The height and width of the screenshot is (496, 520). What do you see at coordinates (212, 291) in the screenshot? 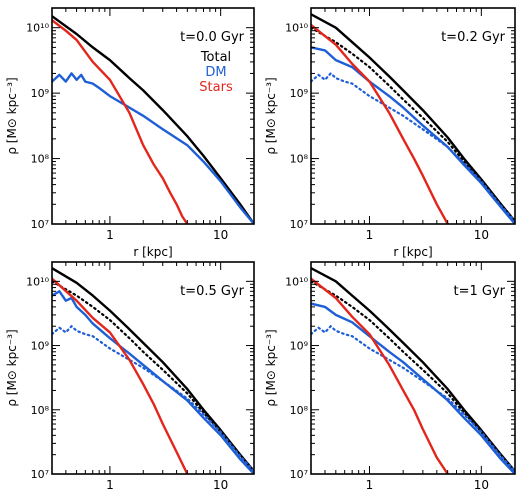
I see `panel-time-label: t=0.5 Gyr` at bounding box center [212, 291].